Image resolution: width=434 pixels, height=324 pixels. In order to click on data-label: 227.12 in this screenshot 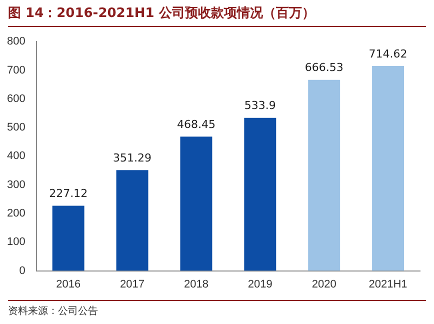, I will do `click(68, 193)`.